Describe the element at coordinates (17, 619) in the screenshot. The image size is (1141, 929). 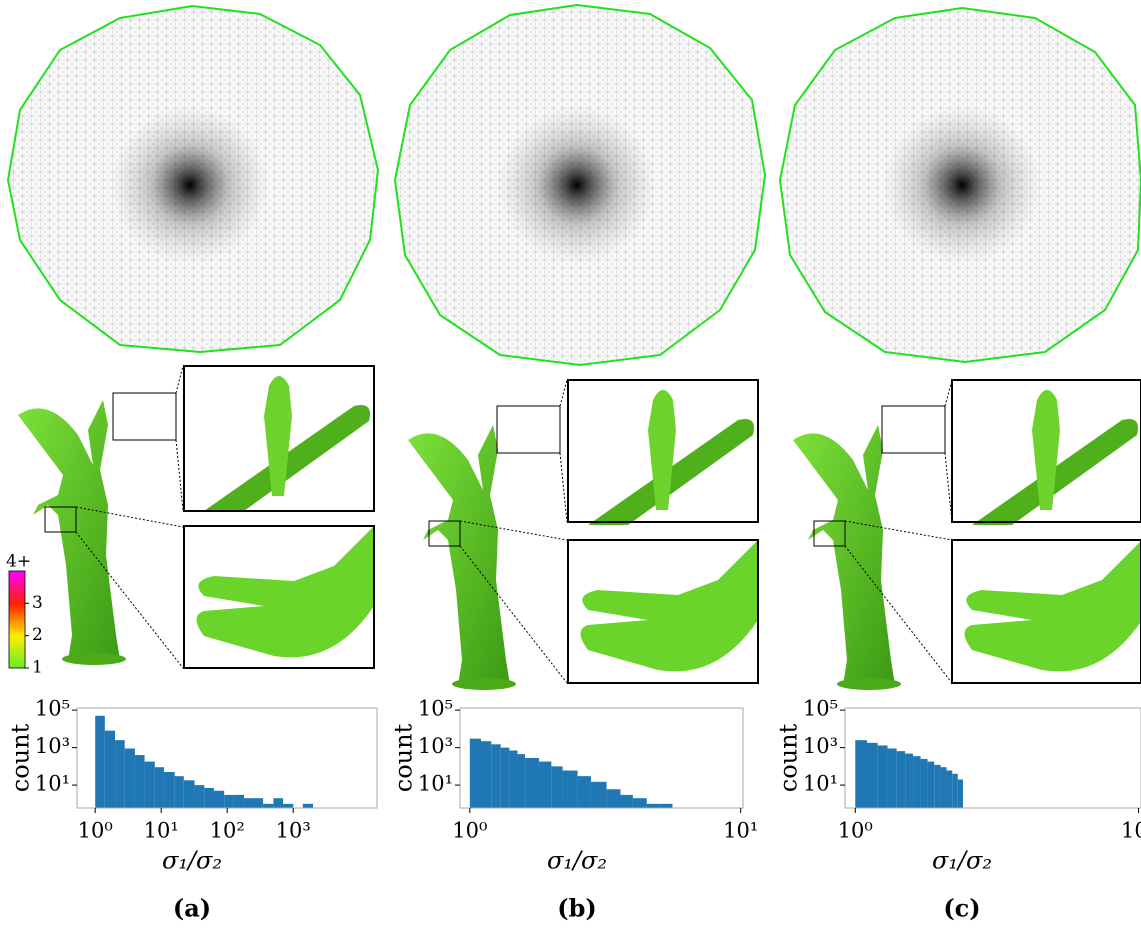
I see `colorbar` at that location.